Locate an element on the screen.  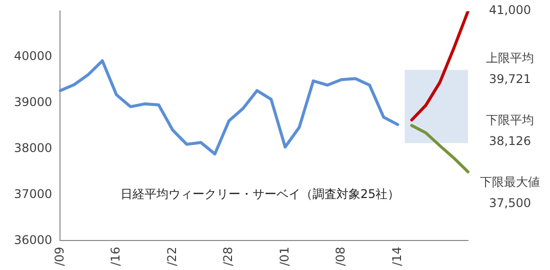
text: 41,000 is located at coordinates (510, 10).